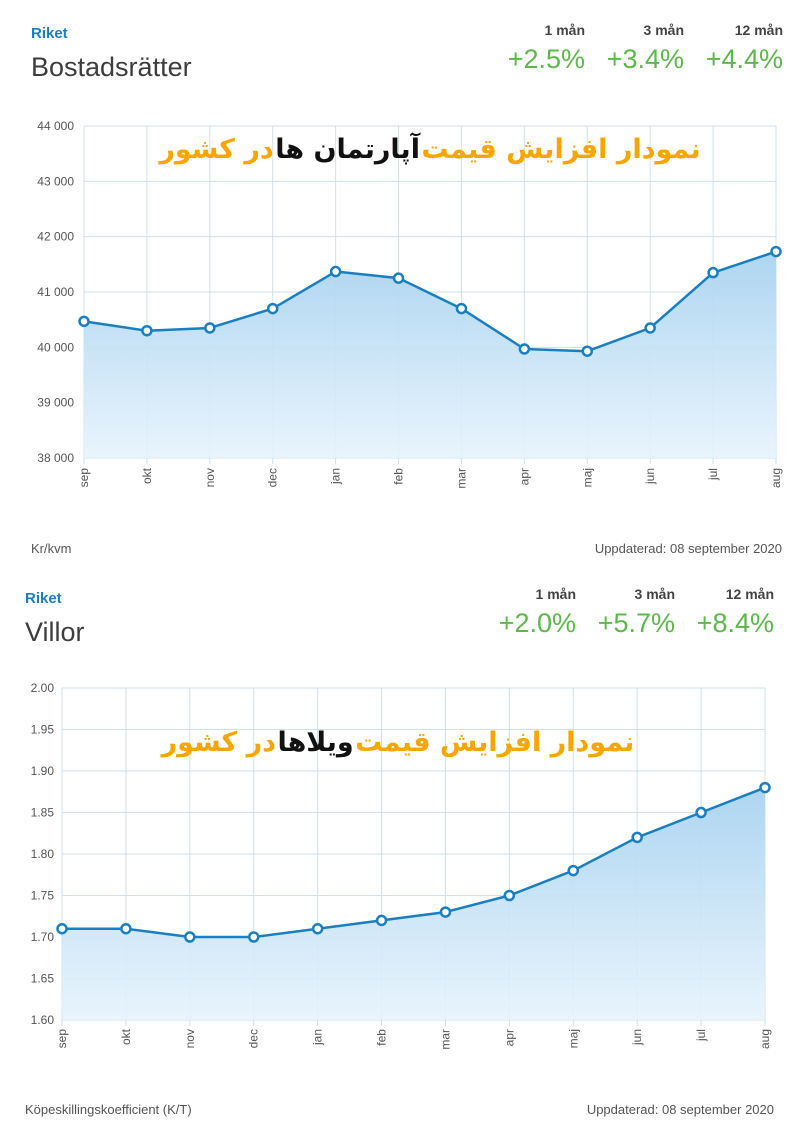  I want to click on y-tick-label: 44 000, so click(55, 126).